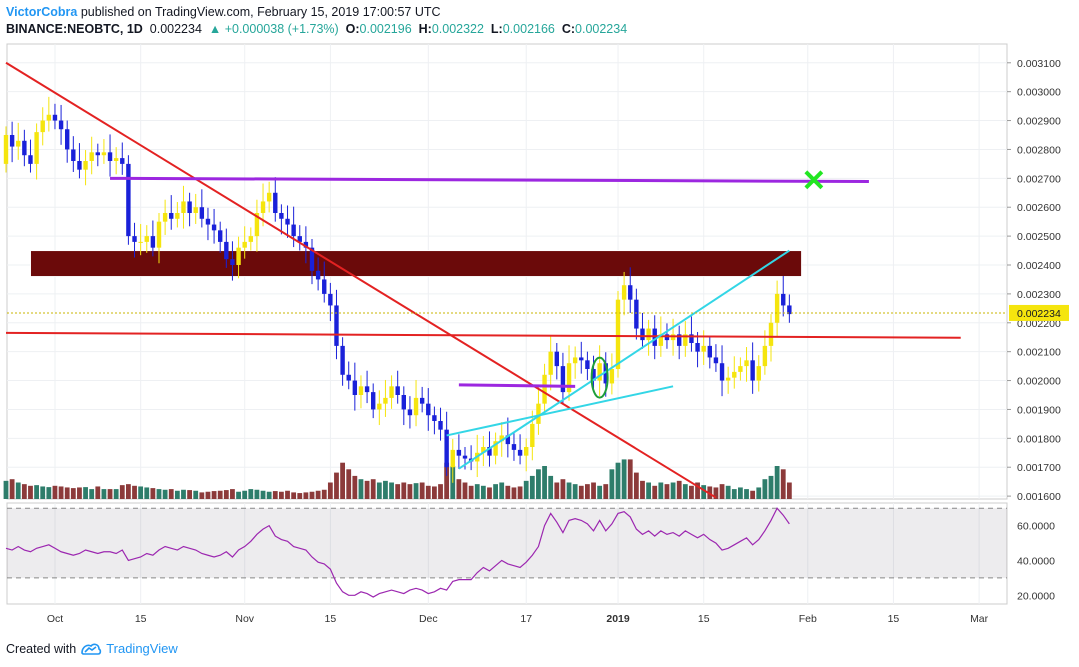  I want to click on time-axis: Oct 15 Nov 15 Dec 17 2019 15 Feb 15 Mar, so click(518, 619).